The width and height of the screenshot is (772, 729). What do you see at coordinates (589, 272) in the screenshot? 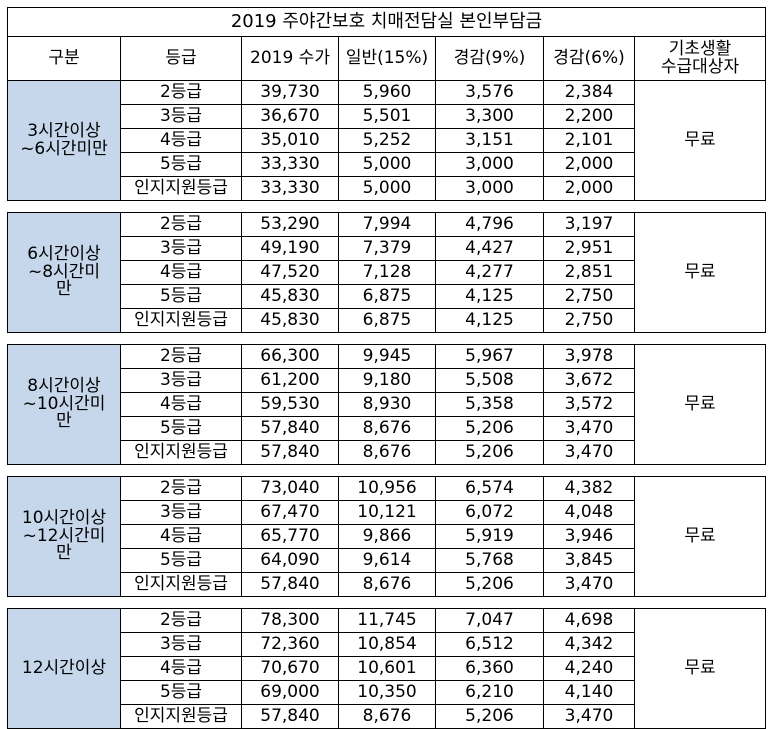
I see `reduced-6-cell: 2,851` at bounding box center [589, 272].